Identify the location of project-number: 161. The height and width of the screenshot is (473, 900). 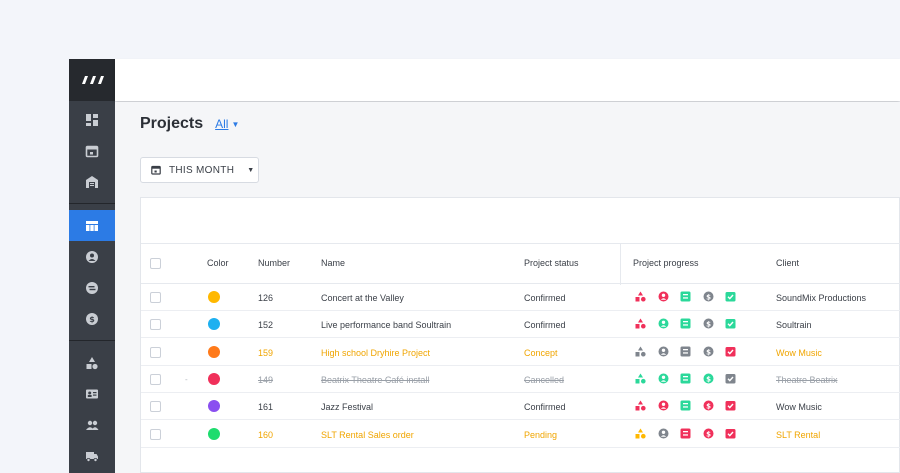
(266, 407).